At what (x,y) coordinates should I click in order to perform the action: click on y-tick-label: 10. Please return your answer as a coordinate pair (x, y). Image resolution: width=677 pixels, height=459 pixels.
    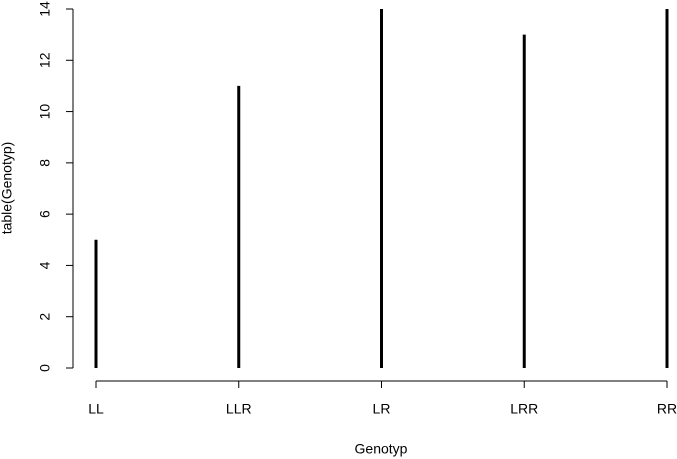
    Looking at the image, I should click on (45, 112).